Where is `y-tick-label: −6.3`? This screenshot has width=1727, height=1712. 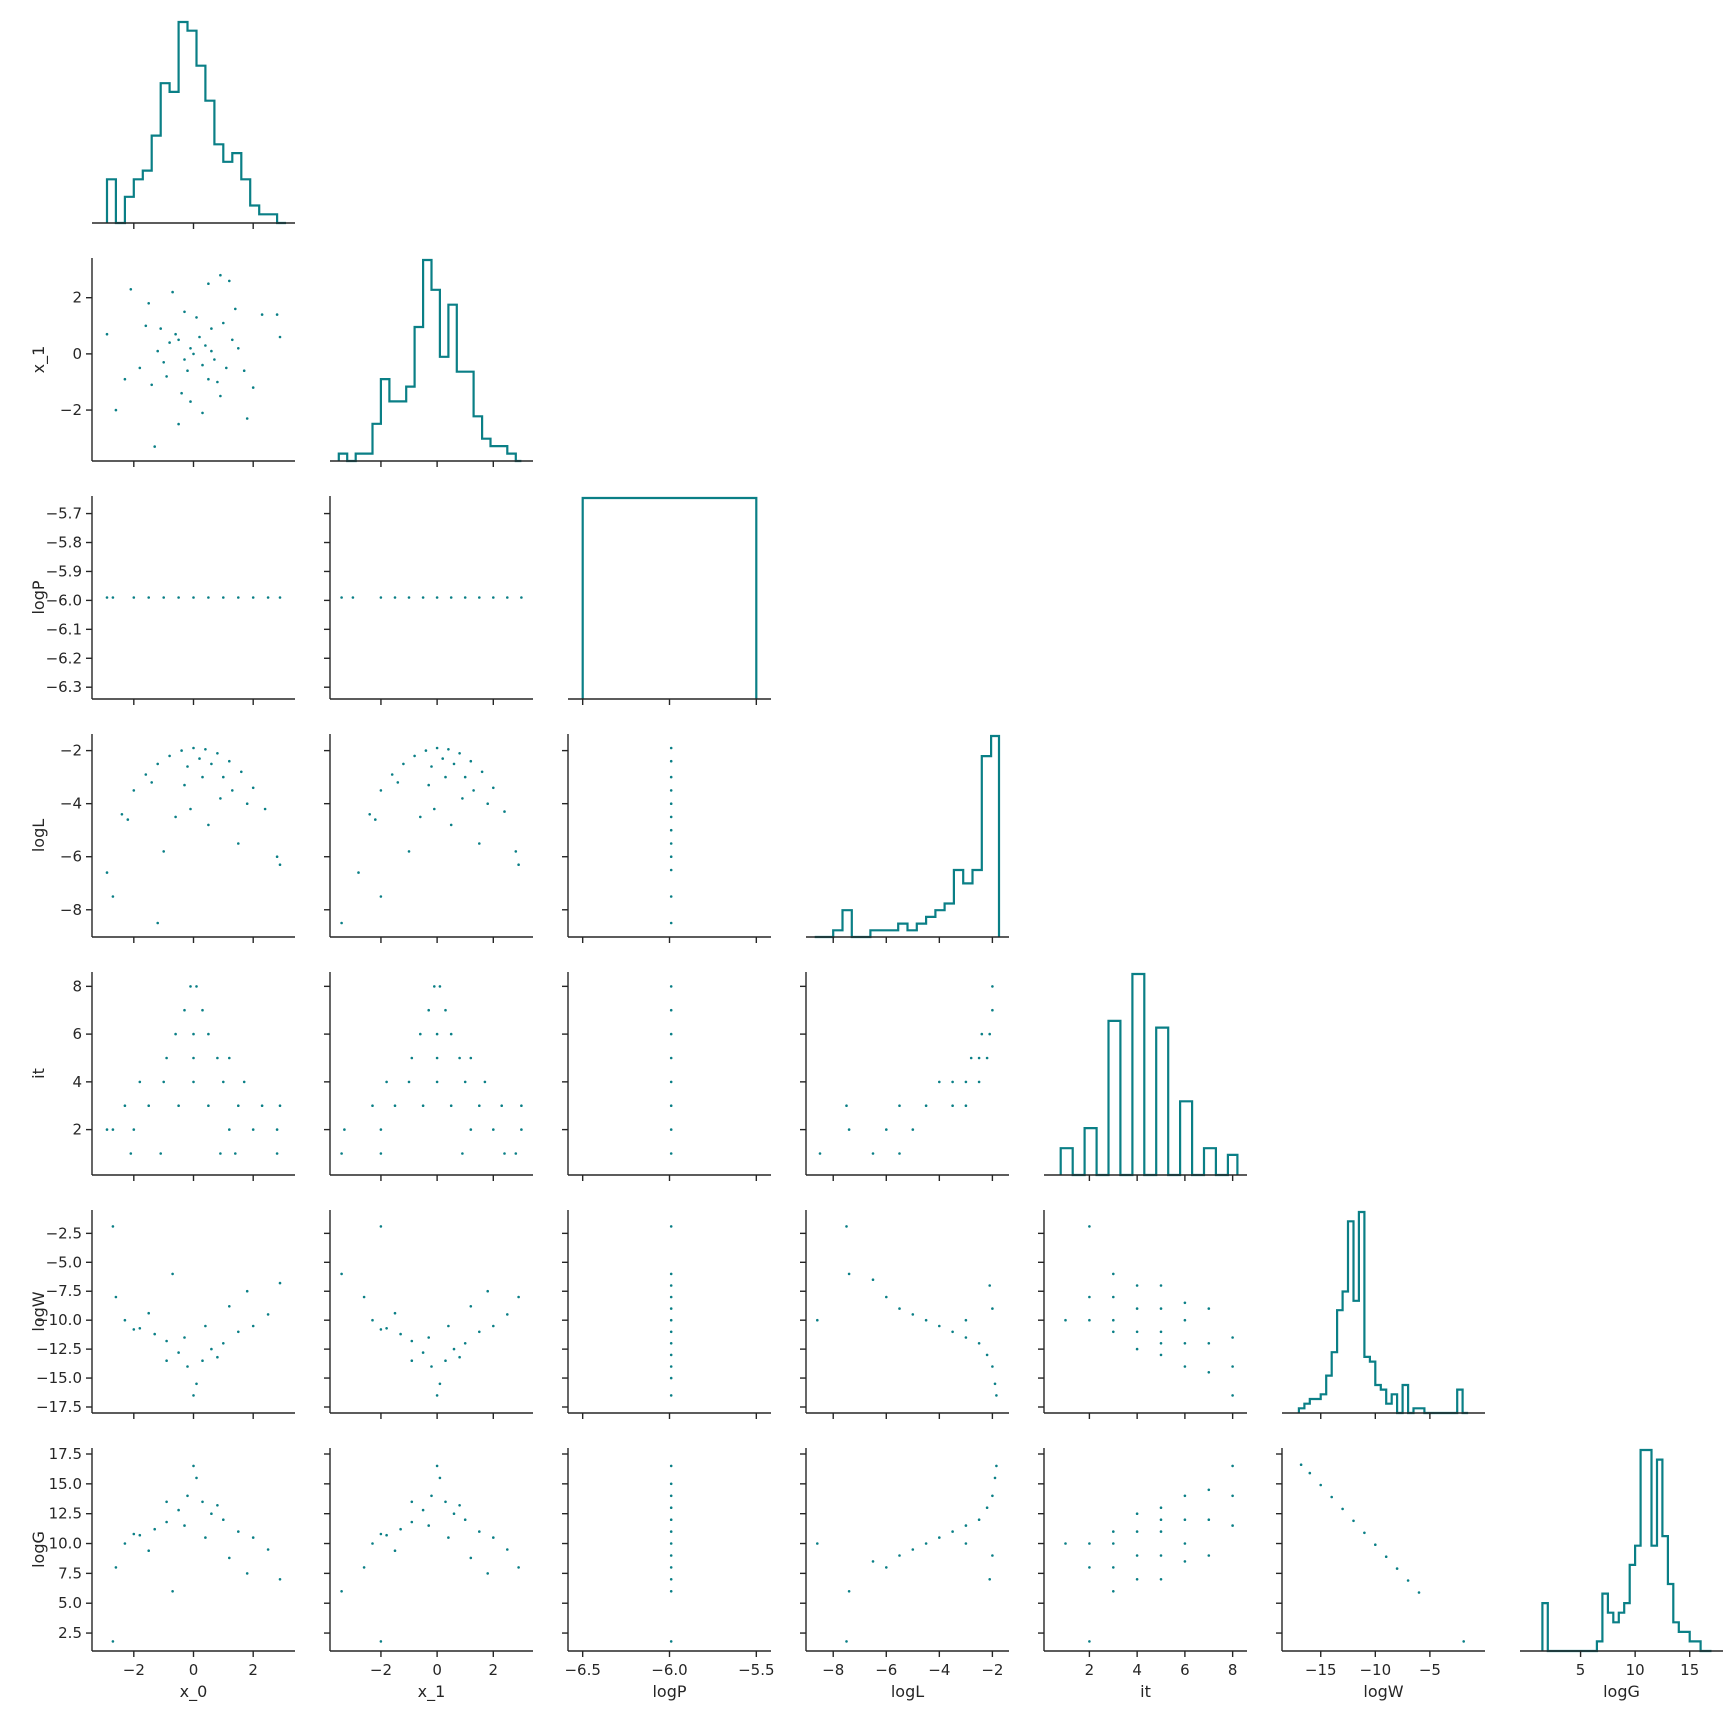 y-tick-label: −6.3 is located at coordinates (64, 687).